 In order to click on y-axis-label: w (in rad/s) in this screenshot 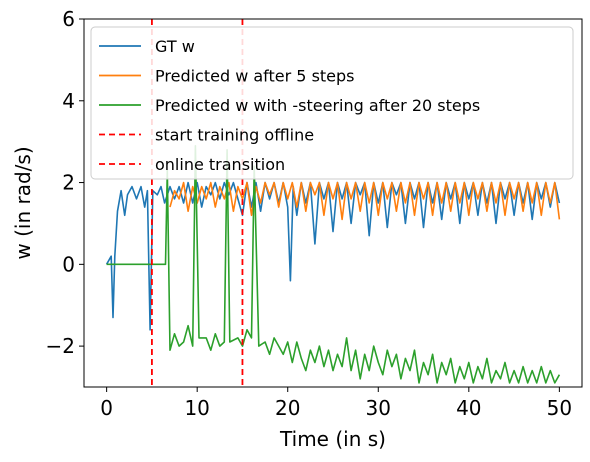, I will do `click(23, 202)`.